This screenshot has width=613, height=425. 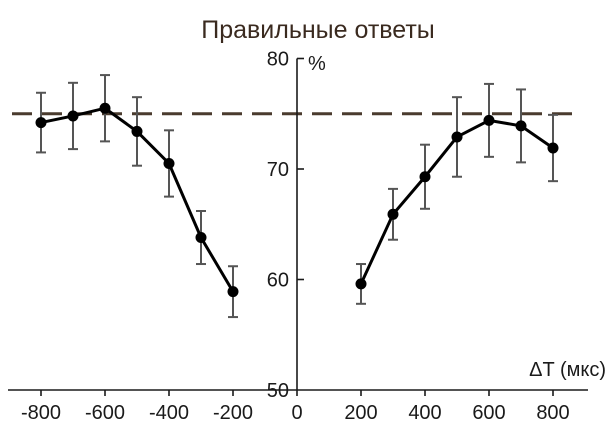 What do you see at coordinates (278, 170) in the screenshot?
I see `y-tick-label: 70` at bounding box center [278, 170].